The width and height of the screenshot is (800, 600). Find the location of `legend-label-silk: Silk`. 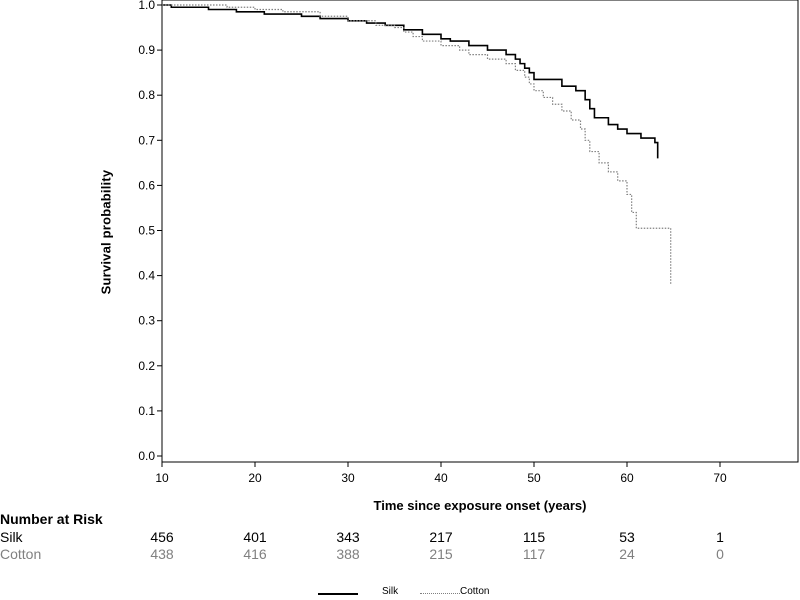

legend-label-silk: Silk is located at coordinates (390, 591).